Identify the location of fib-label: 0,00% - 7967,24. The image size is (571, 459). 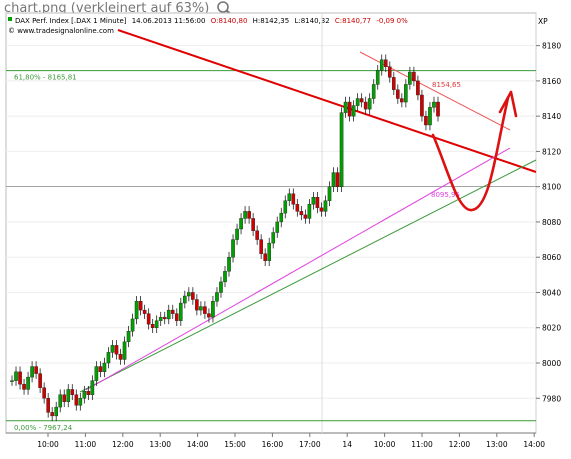
(43, 428).